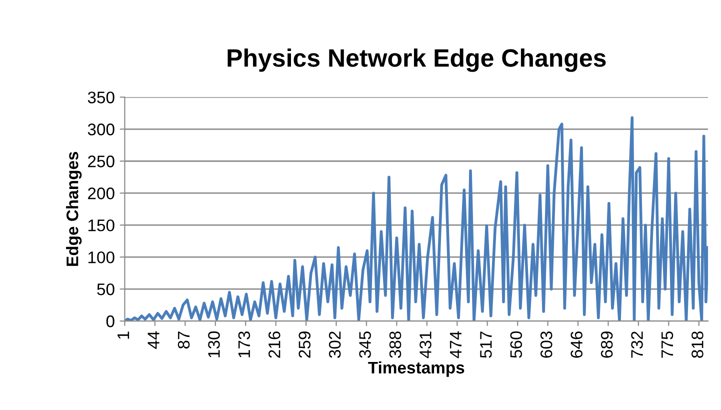  Describe the element at coordinates (124, 335) in the screenshot. I see `x-tick-label: 1` at that location.